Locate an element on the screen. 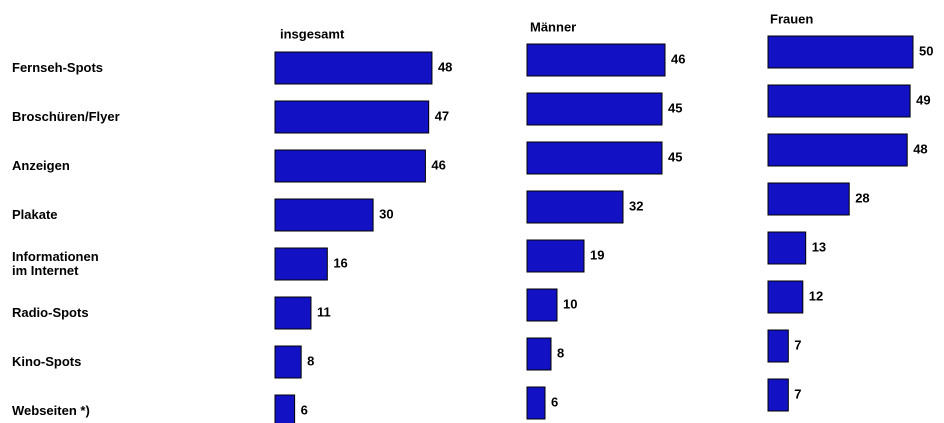 This screenshot has height=423, width=944. value-label: 19 is located at coordinates (597, 254).